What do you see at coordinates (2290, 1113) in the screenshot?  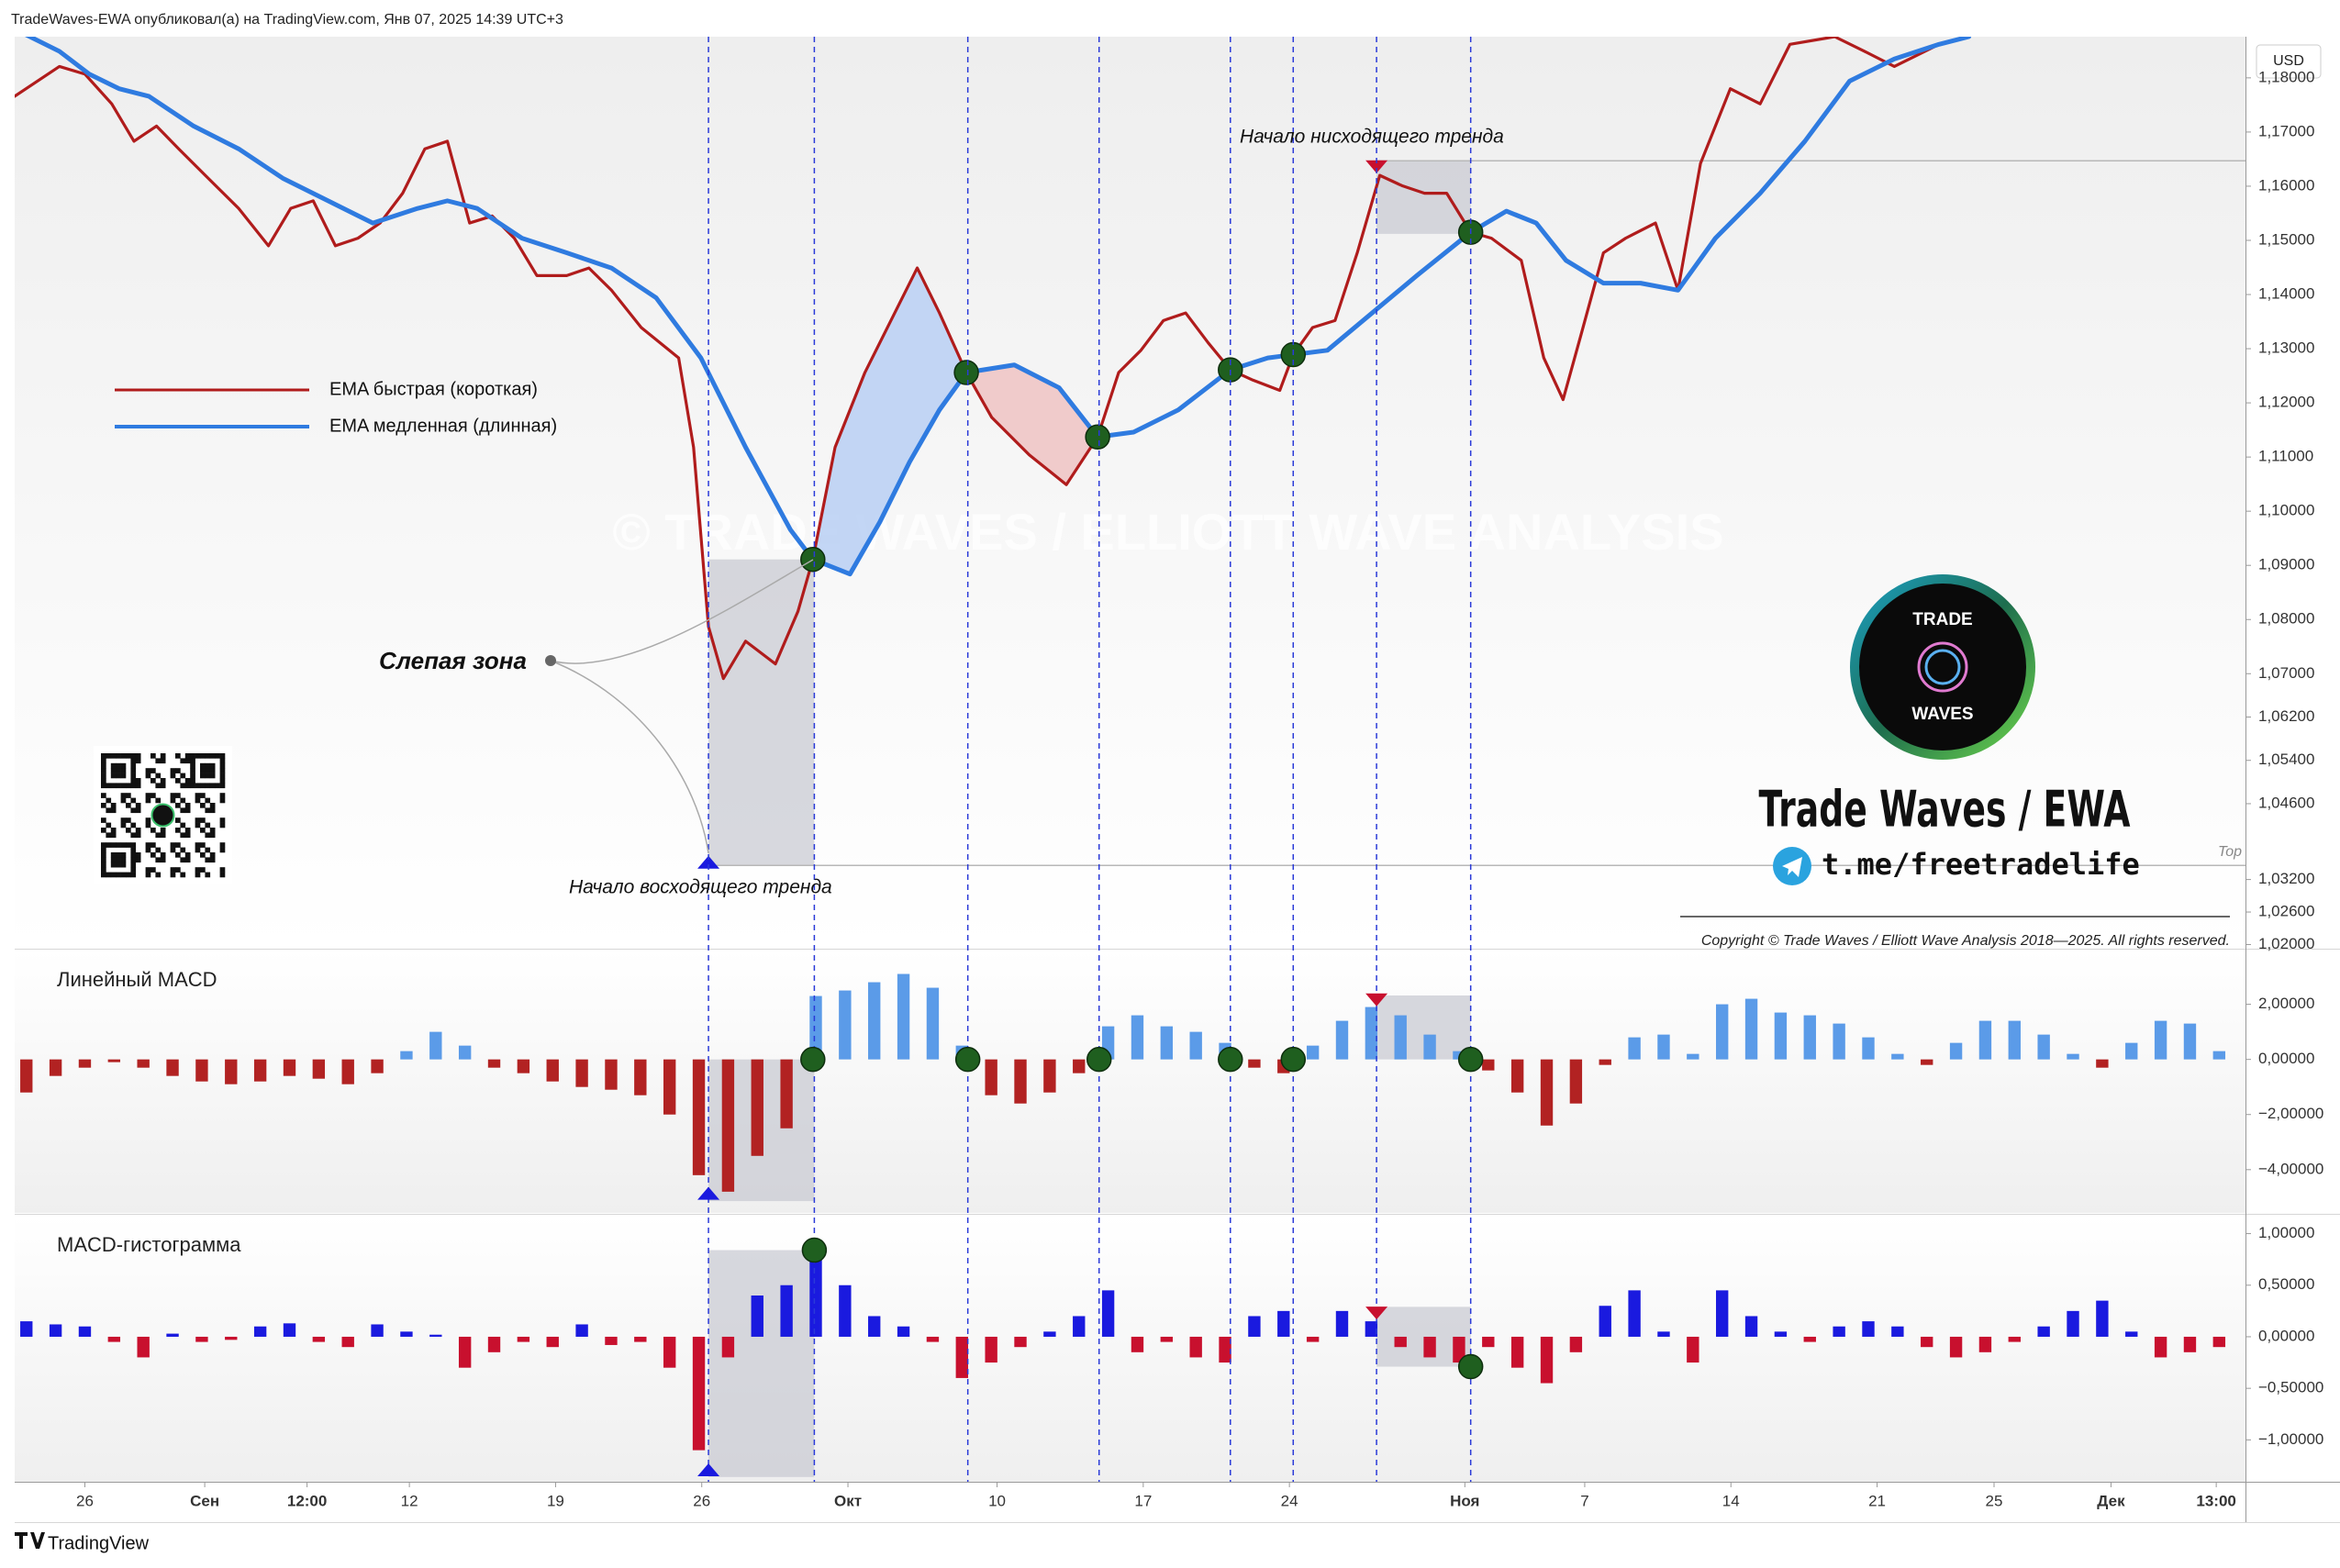 I see `y-tick-label: −2,00000` at bounding box center [2290, 1113].